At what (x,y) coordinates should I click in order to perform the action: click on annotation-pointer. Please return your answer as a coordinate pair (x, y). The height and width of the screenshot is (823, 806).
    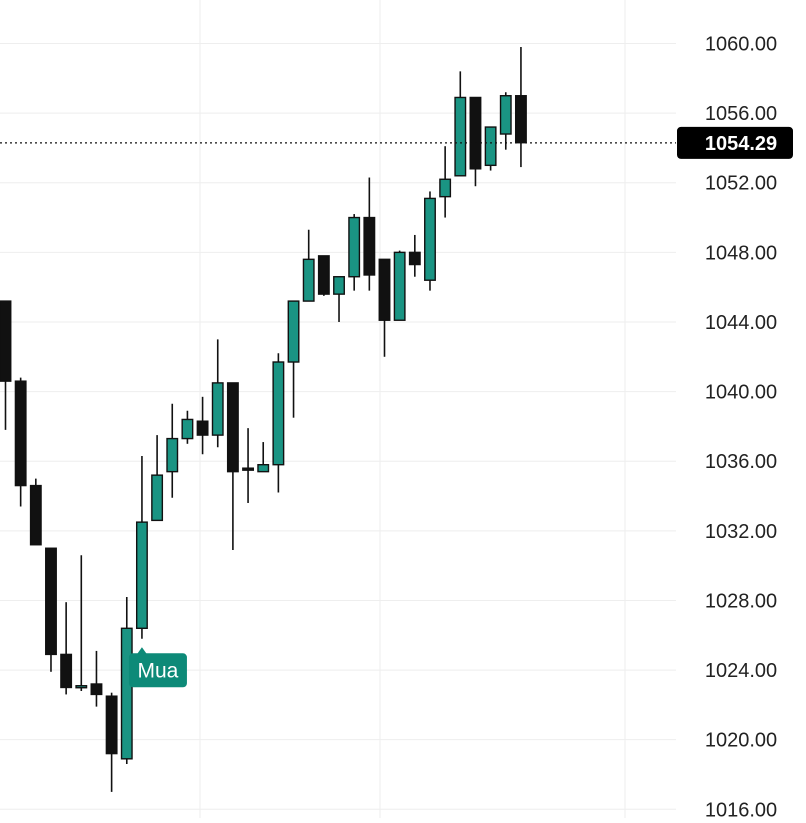
    Looking at the image, I should click on (141, 651).